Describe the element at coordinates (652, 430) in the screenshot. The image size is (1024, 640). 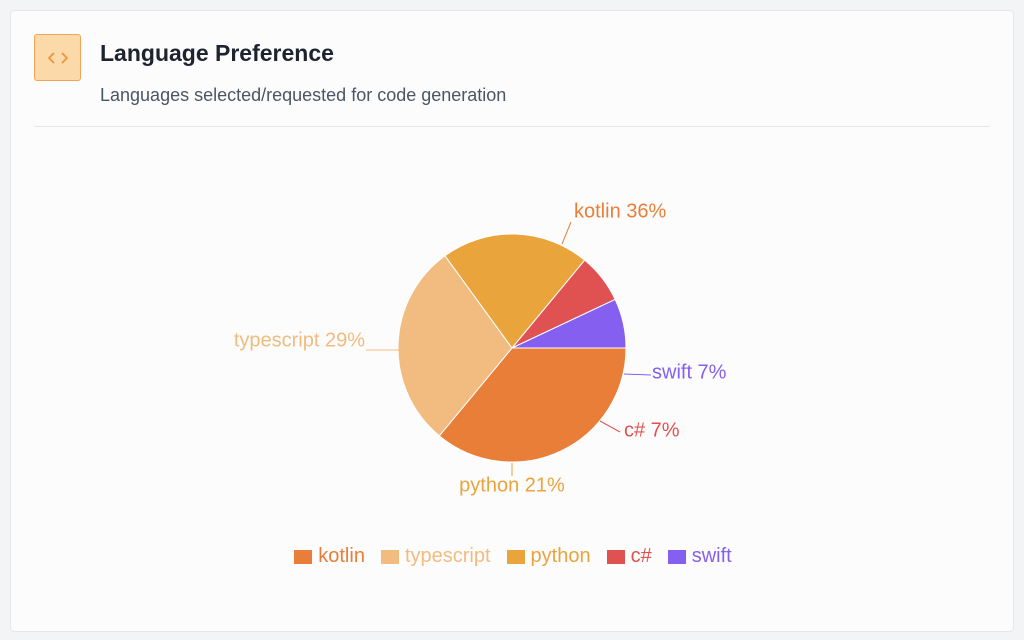
I see `slice-label: c# 7%` at that location.